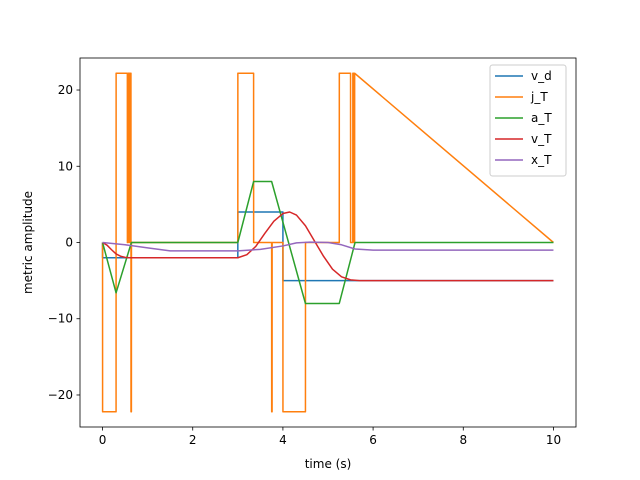  I want to click on x-tick-label: 6, so click(373, 440).